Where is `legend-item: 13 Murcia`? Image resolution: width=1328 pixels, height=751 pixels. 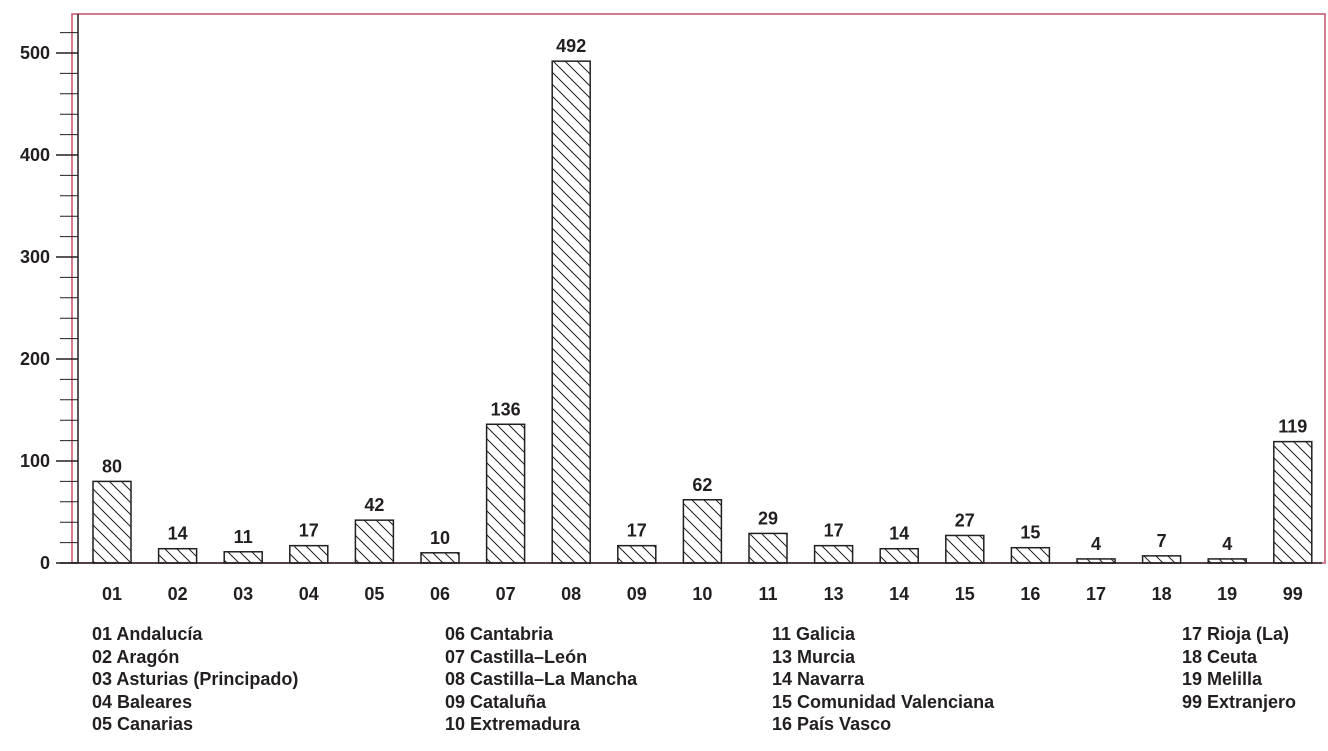 legend-item: 13 Murcia is located at coordinates (814, 656).